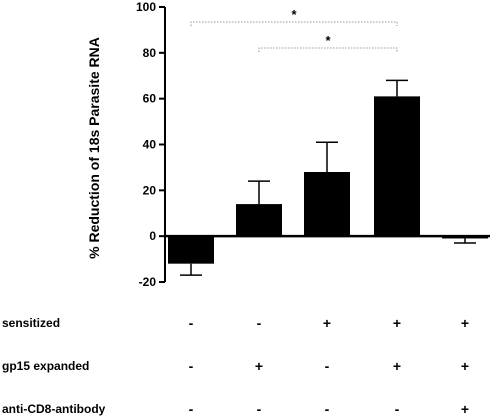 The height and width of the screenshot is (419, 500). Describe the element at coordinates (150, 145) in the screenshot. I see `y-tick-label: 40` at that location.